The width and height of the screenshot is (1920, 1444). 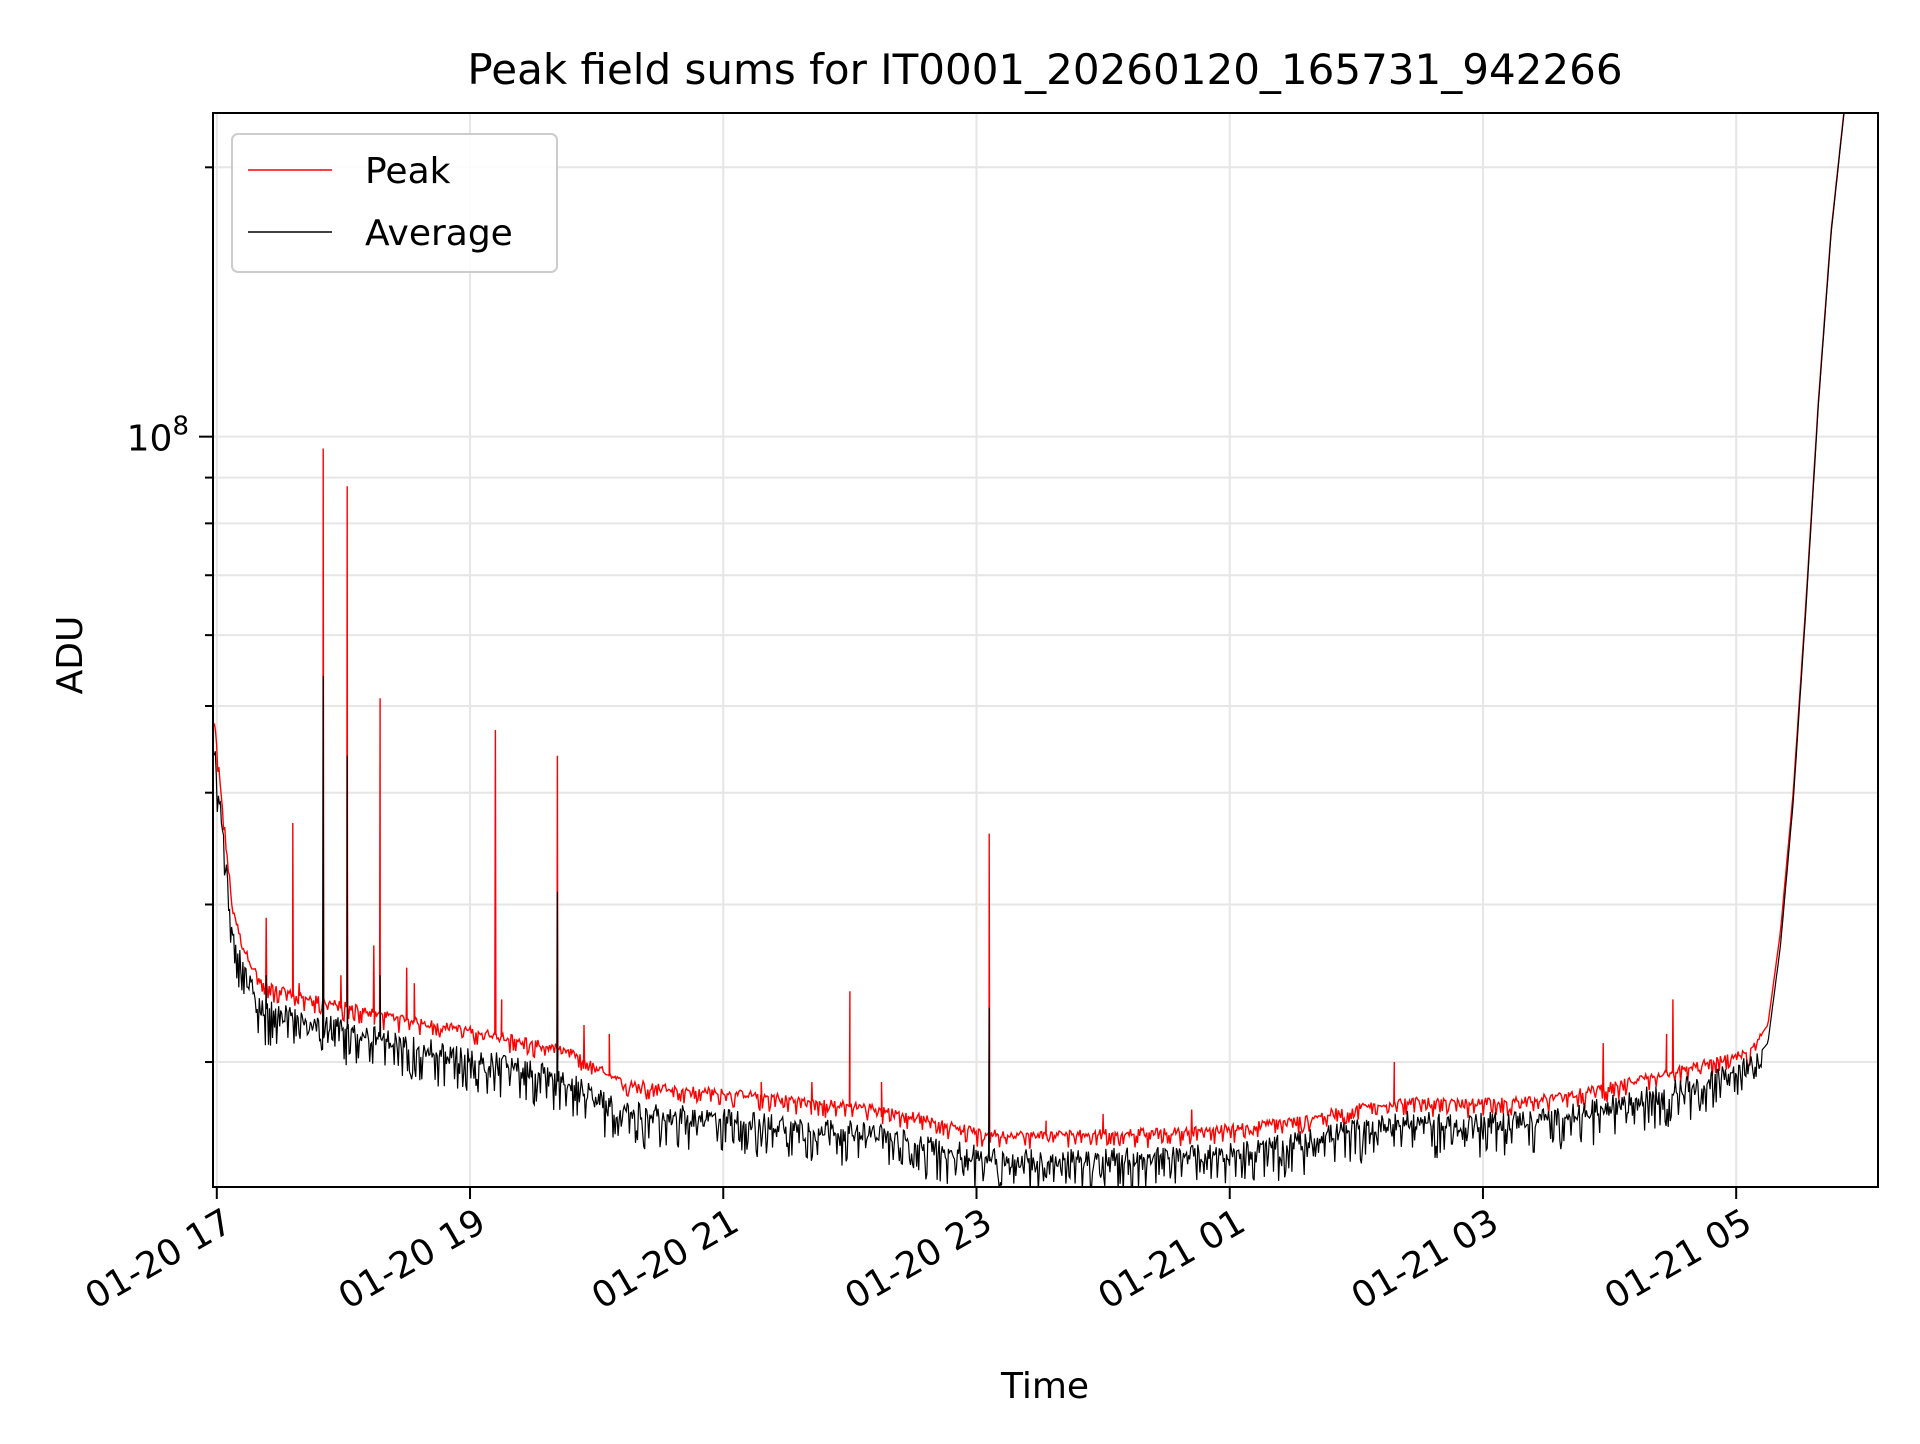 I want to click on y-axis-label: ADU, so click(x=70, y=655).